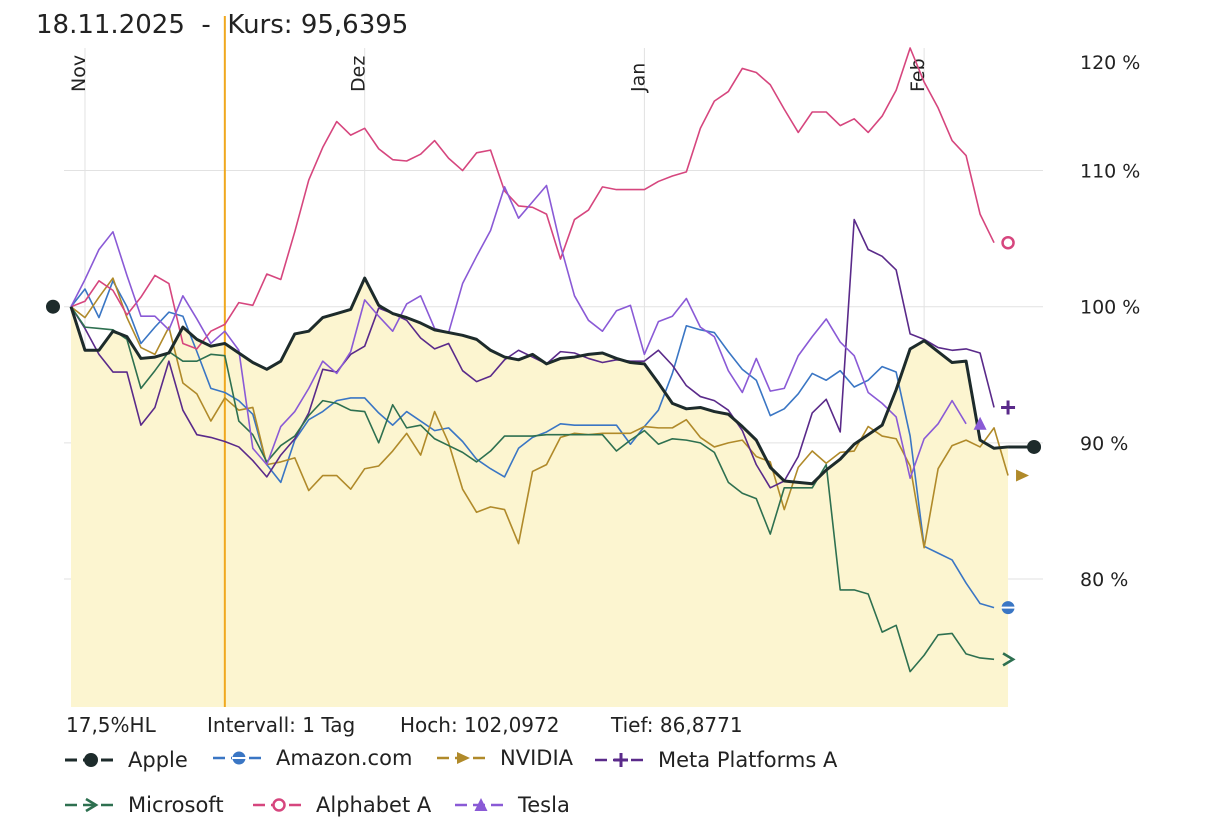 This screenshot has width=1209, height=829. Describe the element at coordinates (544, 805) in the screenshot. I see `legend-label-tesla: Tesla` at that location.